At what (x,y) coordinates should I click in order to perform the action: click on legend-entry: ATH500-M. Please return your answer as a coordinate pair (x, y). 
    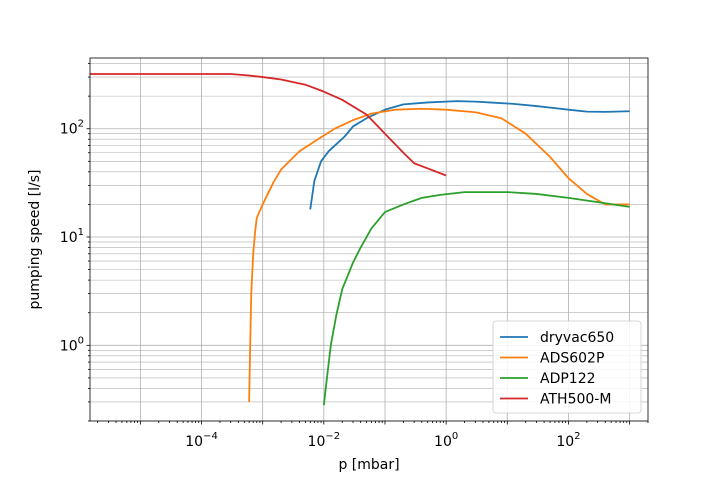
    Looking at the image, I should click on (555, 400).